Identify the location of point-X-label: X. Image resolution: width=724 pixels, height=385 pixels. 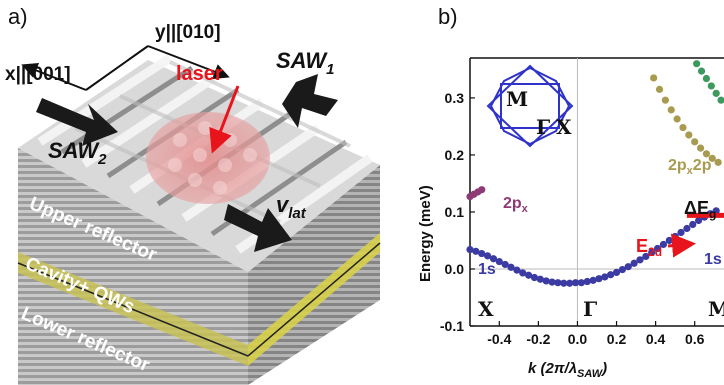
(486, 309).